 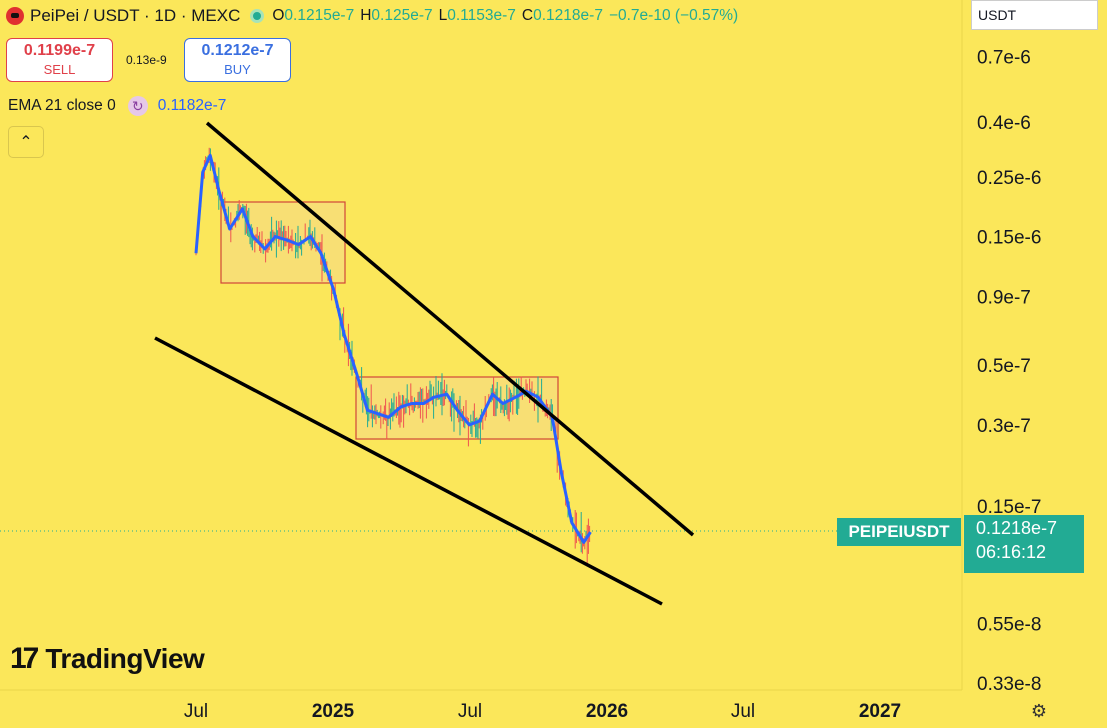 I want to click on collapse-legend-button: ⌃, so click(x=26, y=142).